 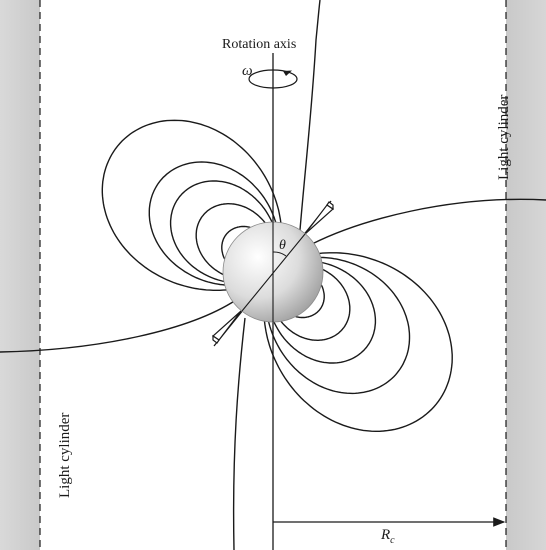 I want to click on right-outside-shade, so click(x=526, y=275).